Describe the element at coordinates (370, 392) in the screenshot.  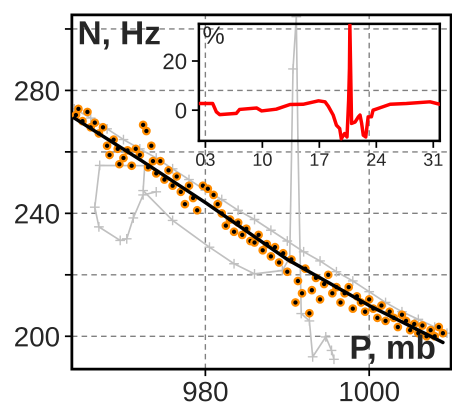
I see `x-tick-label: 1000` at that location.